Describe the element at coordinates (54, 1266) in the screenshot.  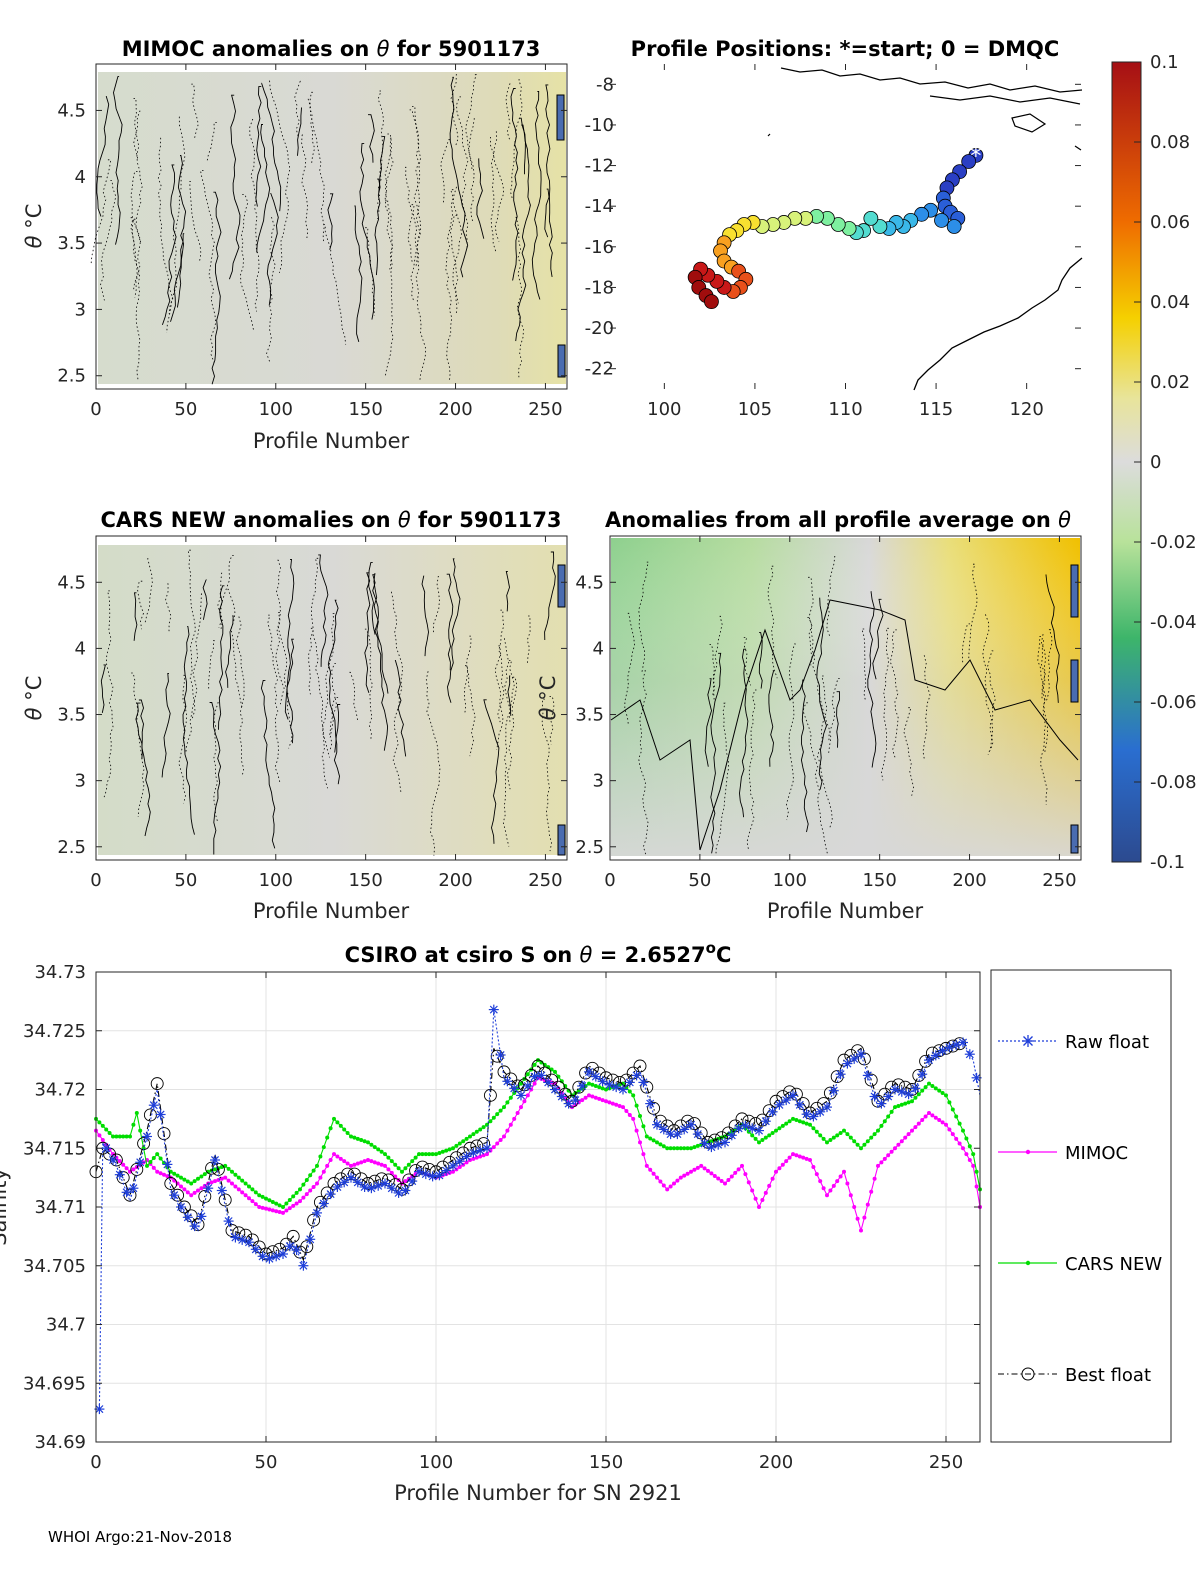
I see `y-tick-label: 34.705` at that location.